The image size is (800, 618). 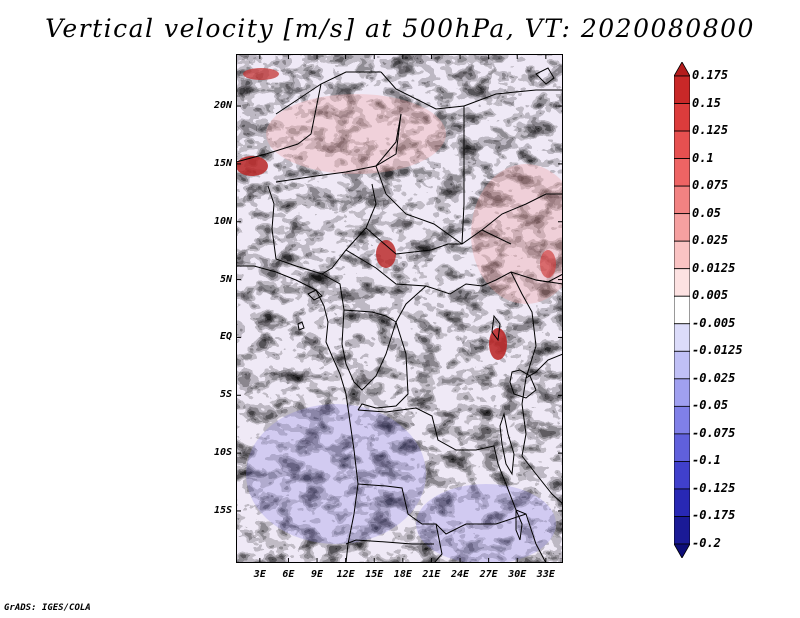 I want to click on colorbar-level-label: 0.005, so click(x=710, y=295).